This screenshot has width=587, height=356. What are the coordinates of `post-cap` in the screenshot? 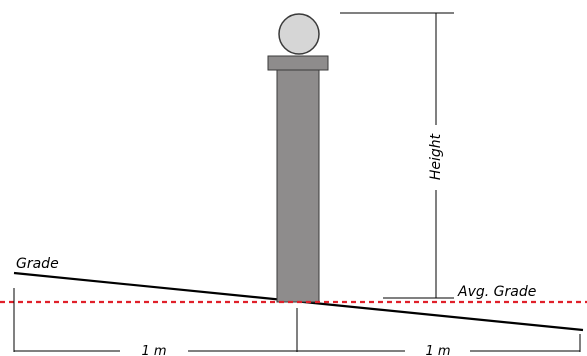 It's located at (298, 63).